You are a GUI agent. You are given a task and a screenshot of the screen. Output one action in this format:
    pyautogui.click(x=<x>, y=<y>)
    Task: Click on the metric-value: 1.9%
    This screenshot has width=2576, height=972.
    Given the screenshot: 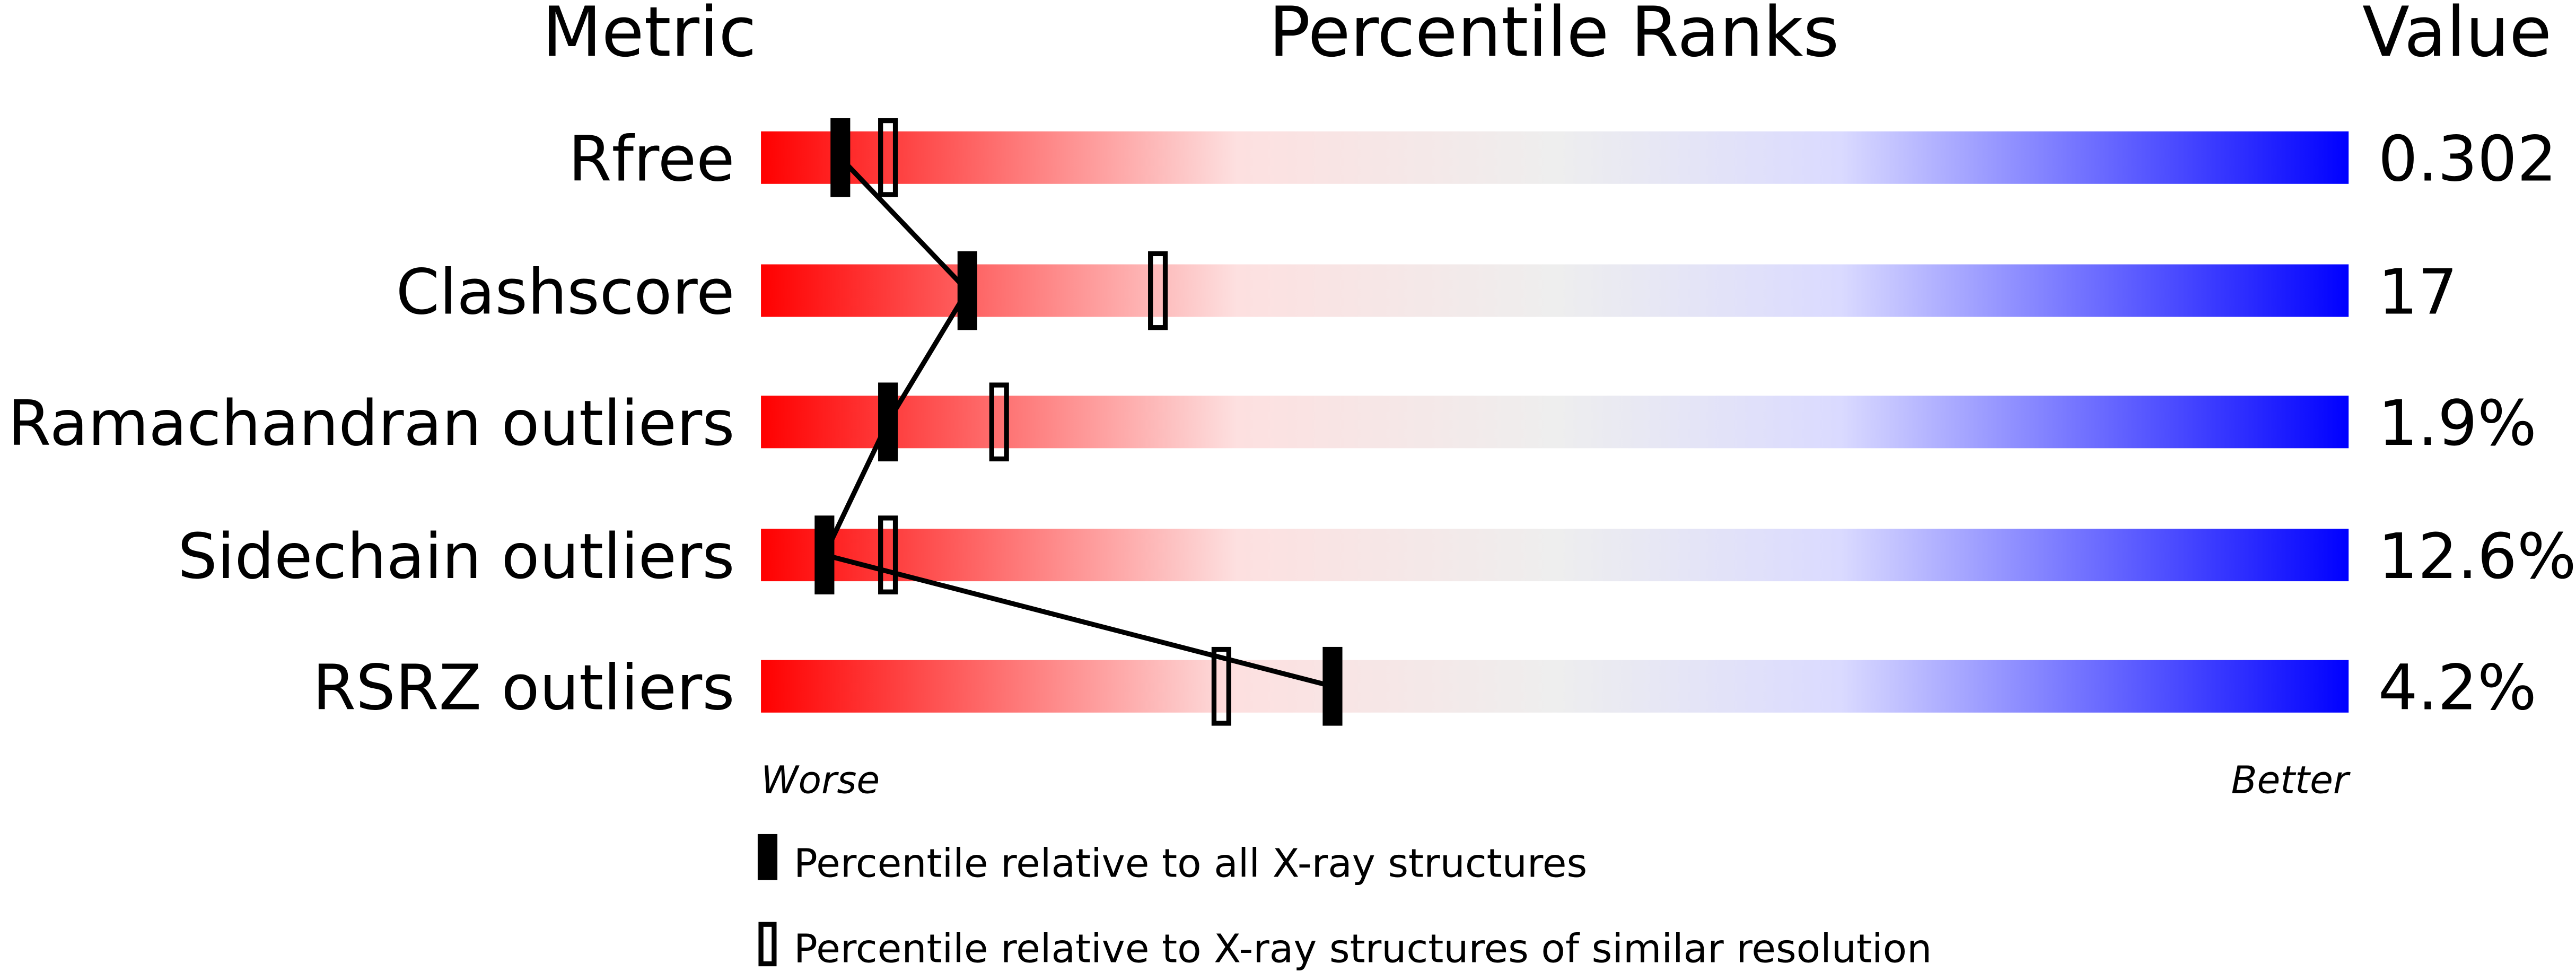 What is the action you would take?
    pyautogui.click(x=2457, y=423)
    